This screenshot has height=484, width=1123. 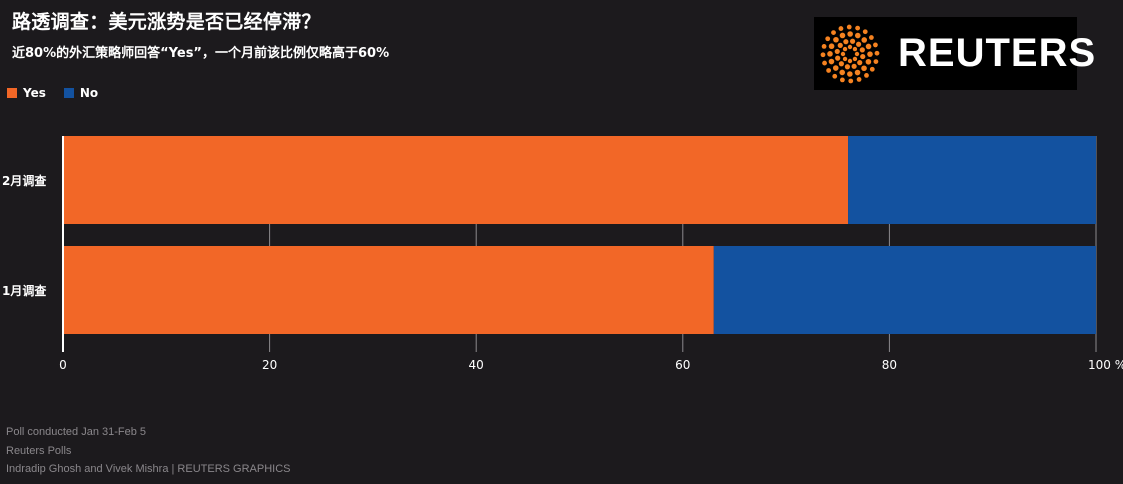 I want to click on legend-label-no: No, so click(x=89, y=93).